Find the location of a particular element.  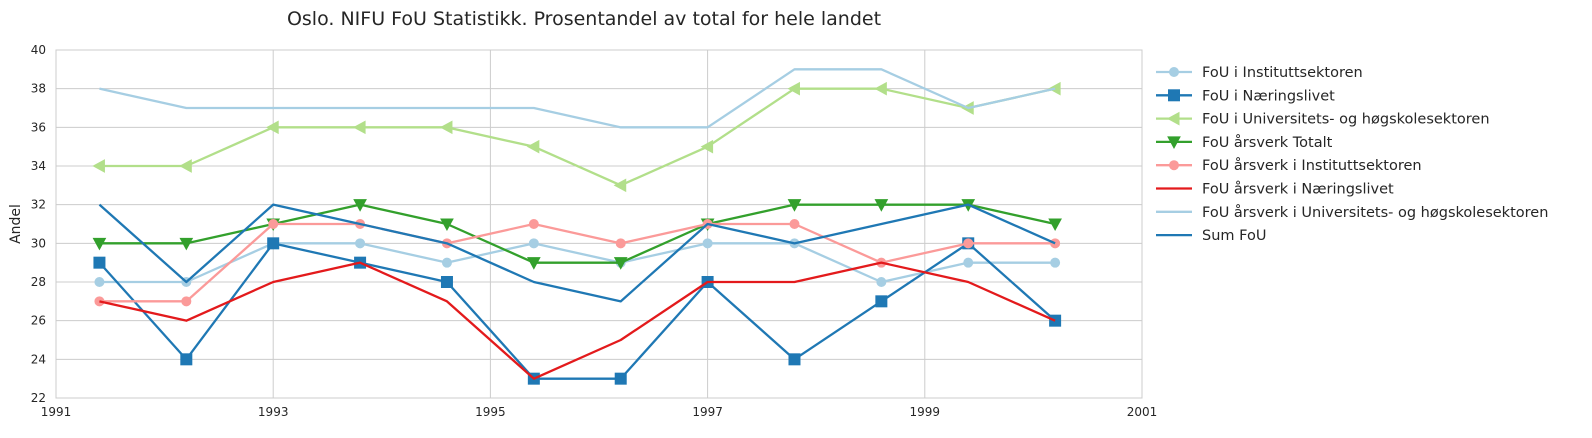

legend-item: FoU årsverk Totalt is located at coordinates (1244, 142).